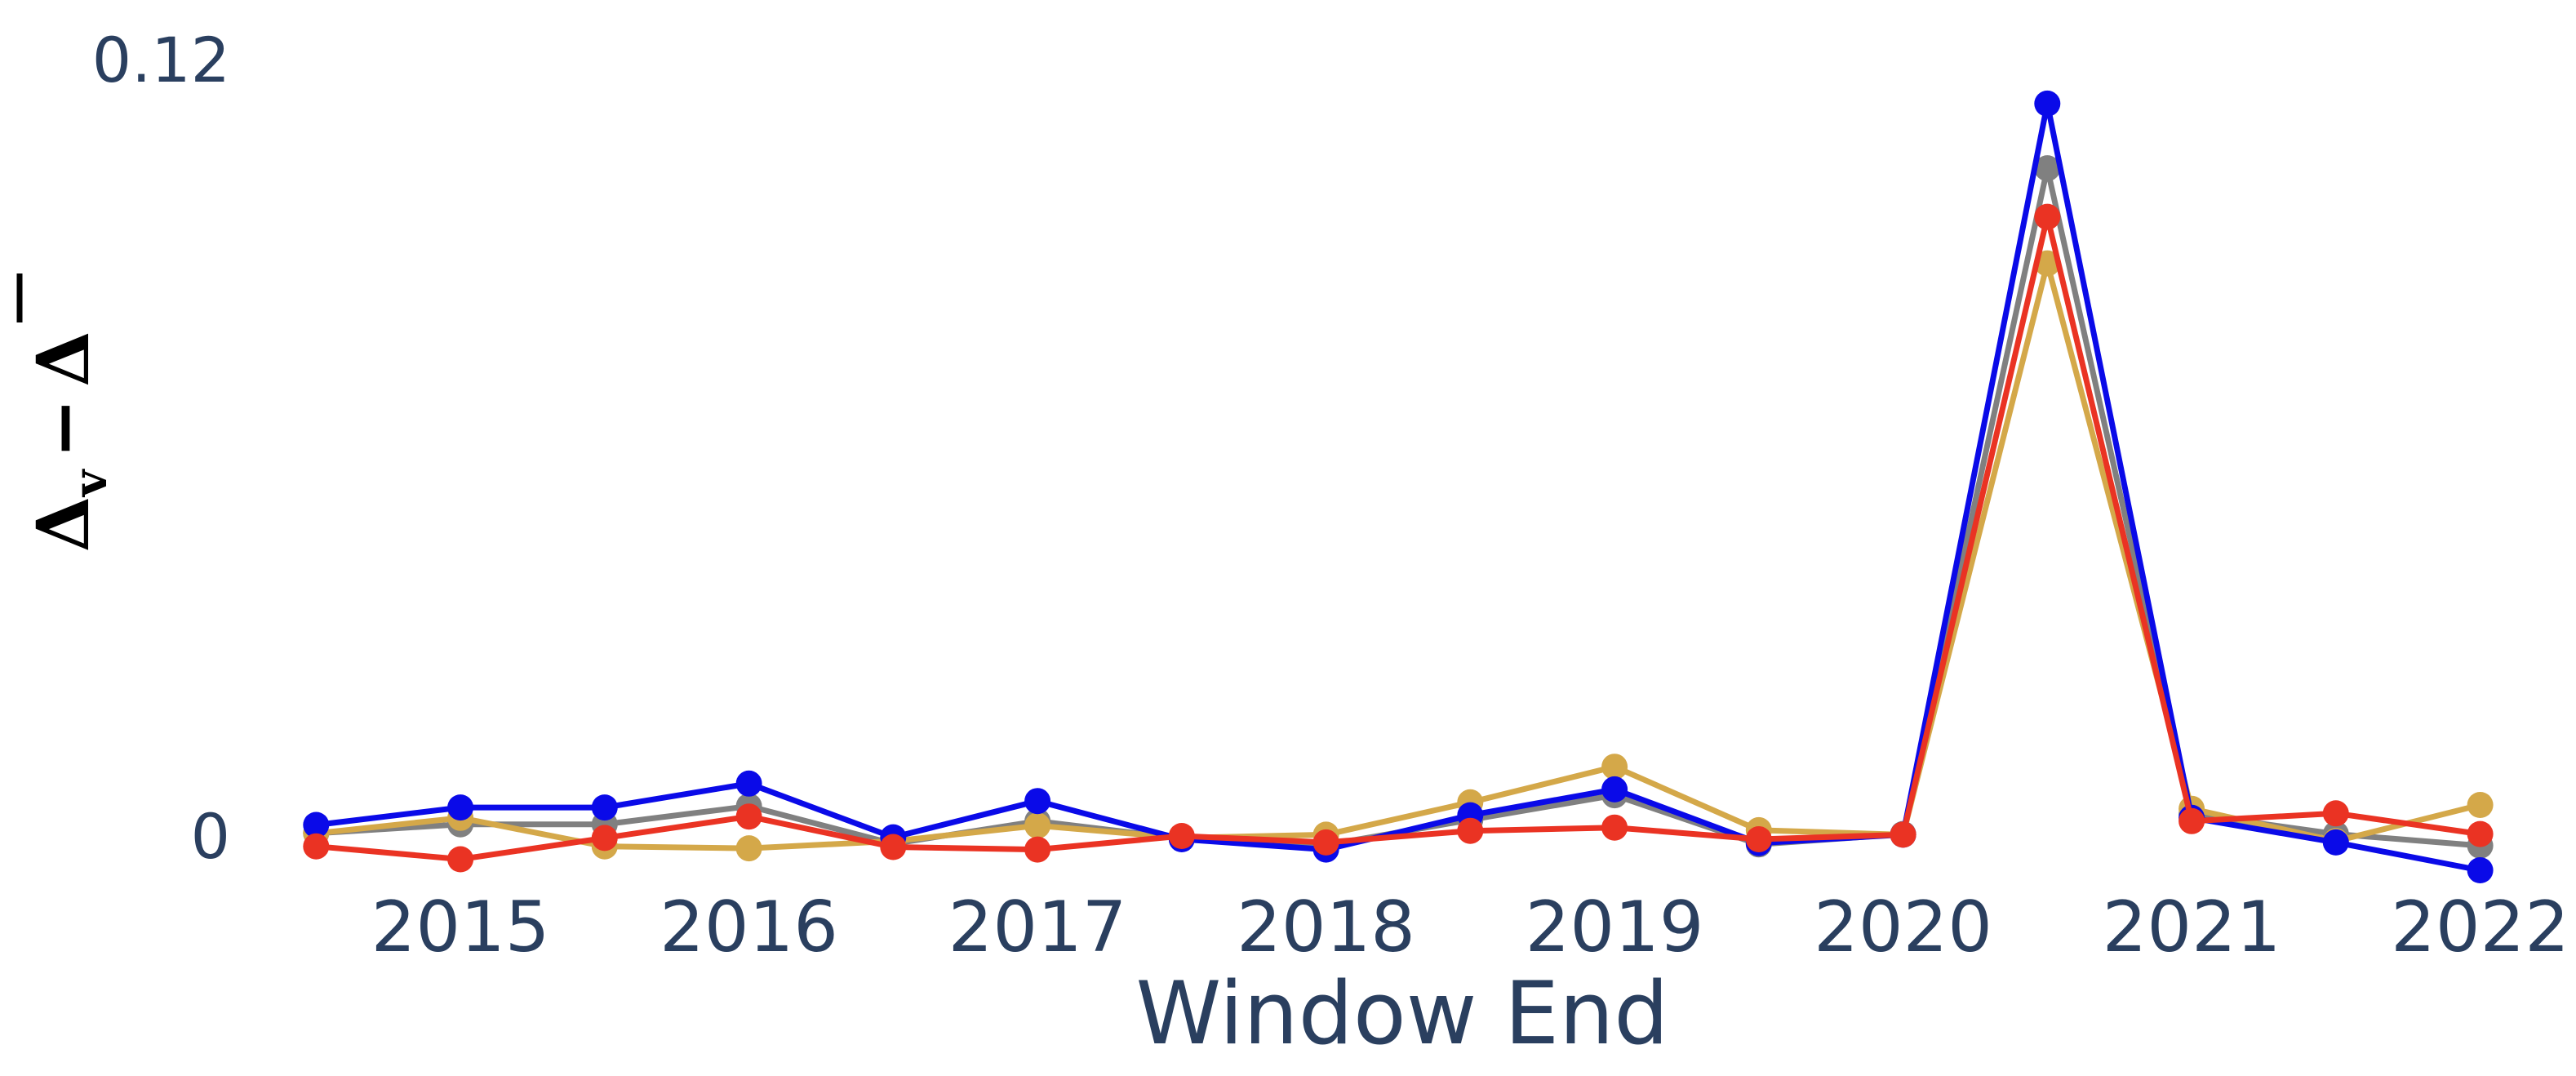 Image resolution: width=2576 pixels, height=1076 pixels. Describe the element at coordinates (1615, 927) in the screenshot. I see `x-tick-label: 2019` at that location.